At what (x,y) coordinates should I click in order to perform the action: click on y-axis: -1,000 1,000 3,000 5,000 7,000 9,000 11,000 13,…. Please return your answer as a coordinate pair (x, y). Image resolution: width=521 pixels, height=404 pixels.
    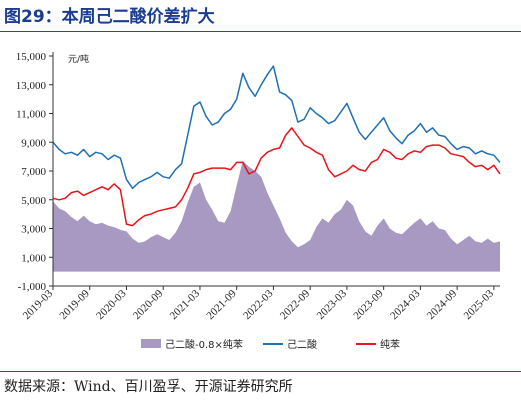
    Looking at the image, I should click on (35, 172).